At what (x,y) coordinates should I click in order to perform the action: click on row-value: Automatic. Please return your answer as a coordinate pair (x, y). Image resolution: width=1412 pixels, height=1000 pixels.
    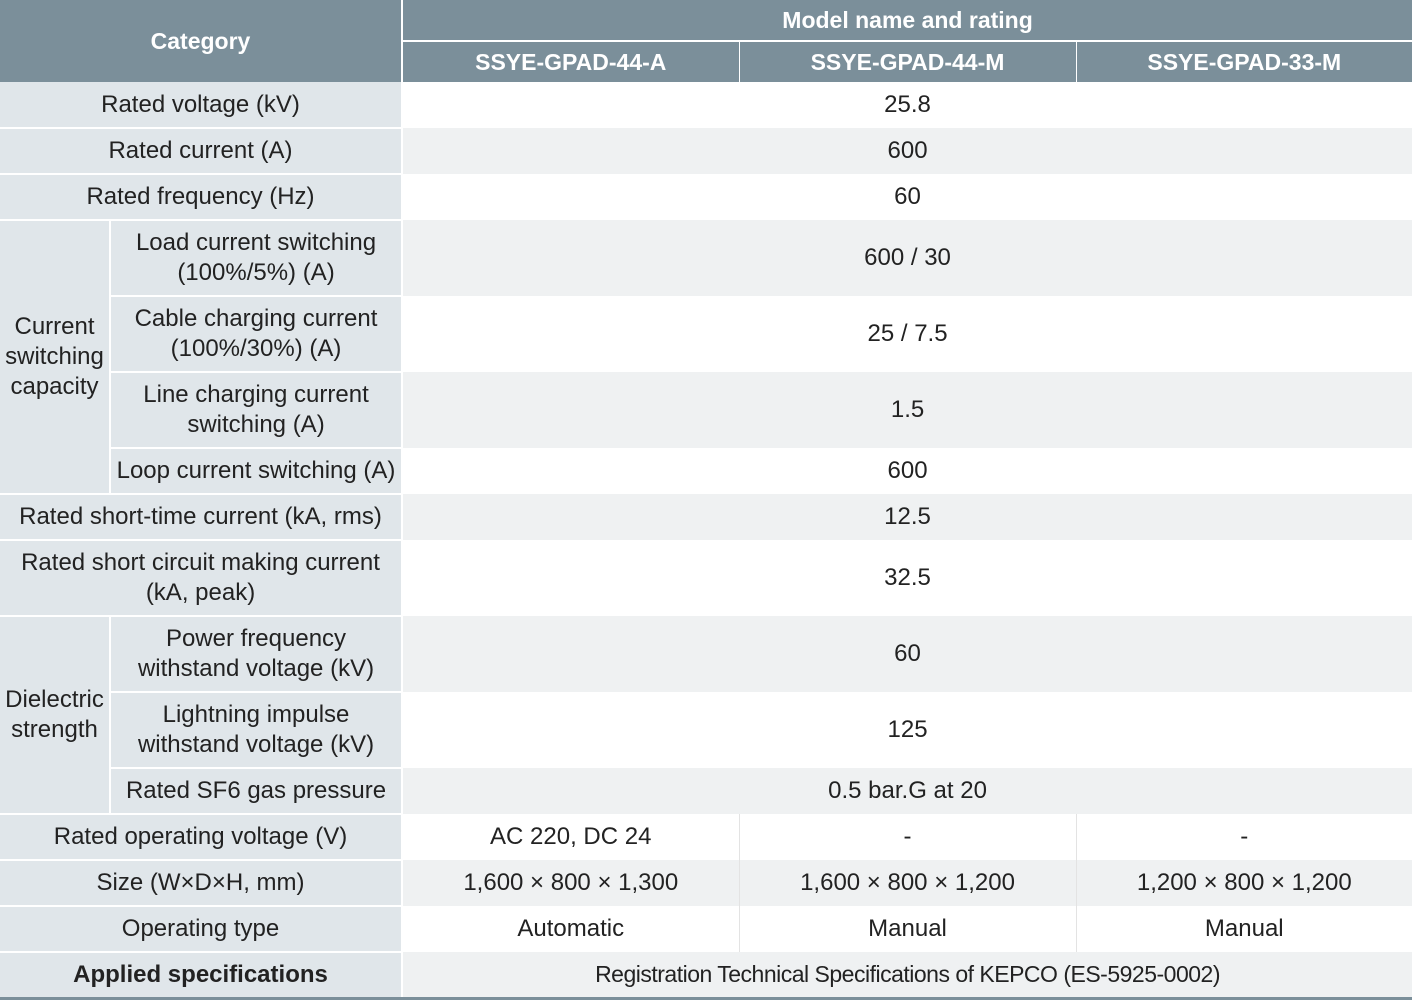
    Looking at the image, I should click on (571, 929).